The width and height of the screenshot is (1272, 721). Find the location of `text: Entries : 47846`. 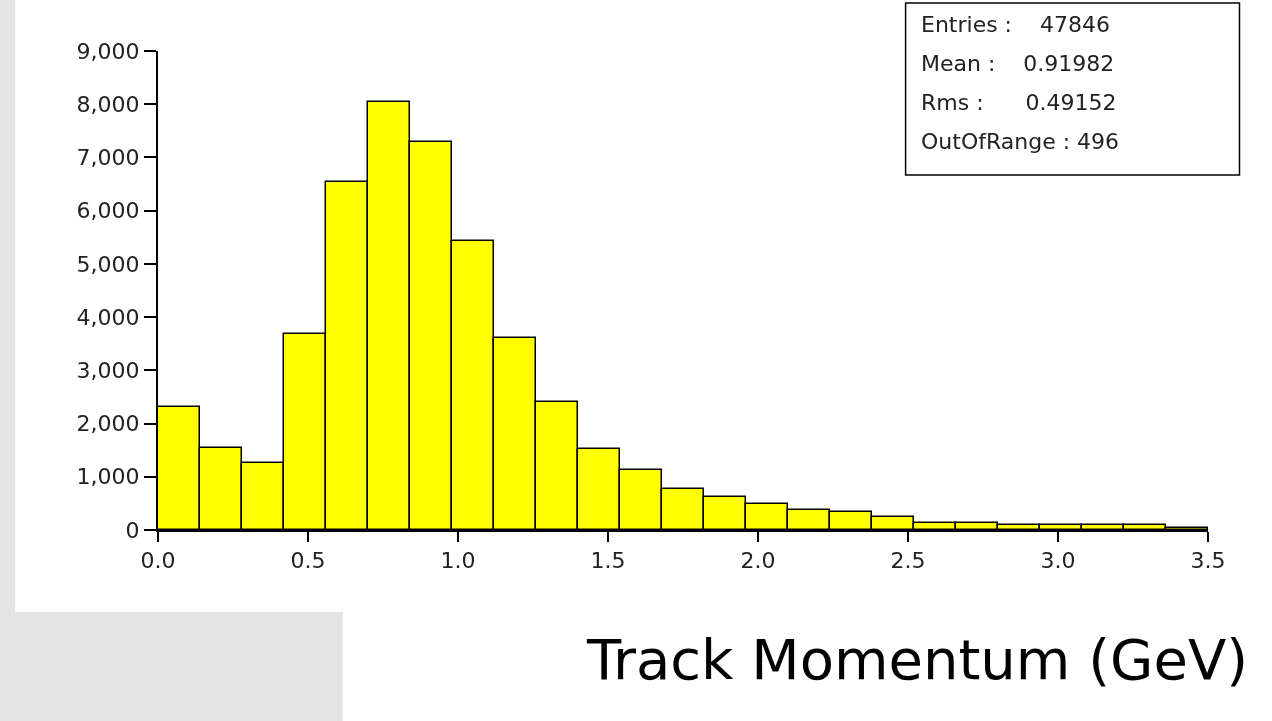

text: Entries : 47846 is located at coordinates (1015, 24).